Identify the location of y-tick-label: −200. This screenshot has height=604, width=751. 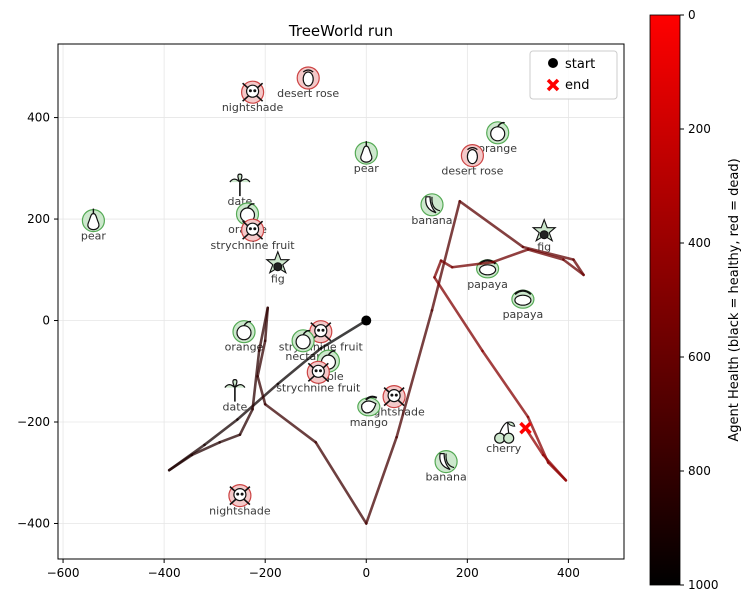
(33, 422).